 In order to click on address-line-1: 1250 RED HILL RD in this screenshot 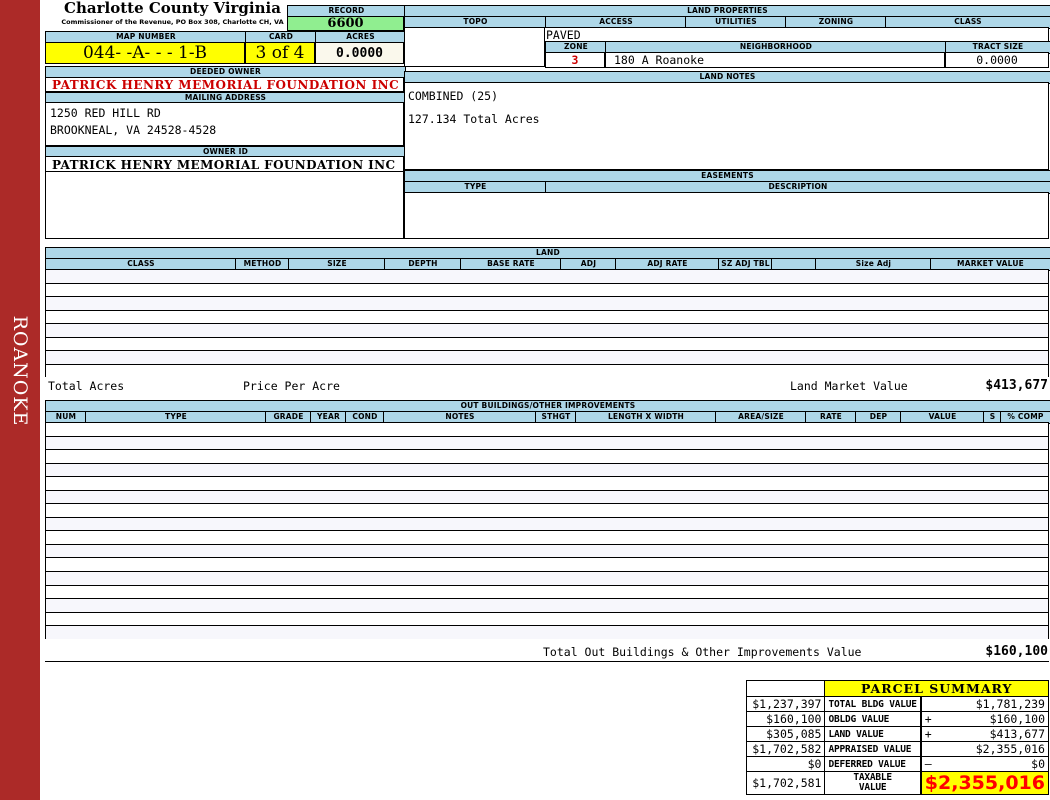, I will do `click(105, 113)`.